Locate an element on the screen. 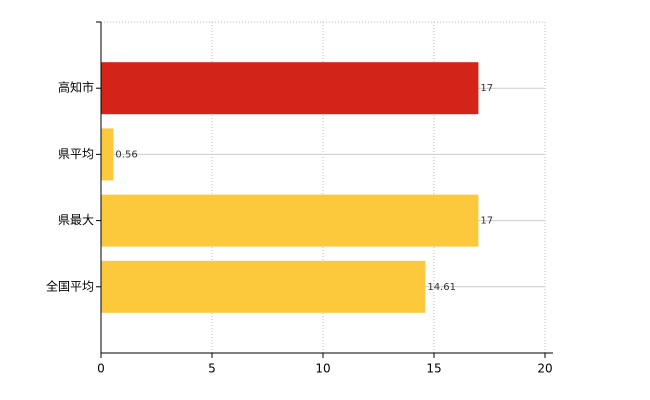  value-label: 14.61 is located at coordinates (441, 287).